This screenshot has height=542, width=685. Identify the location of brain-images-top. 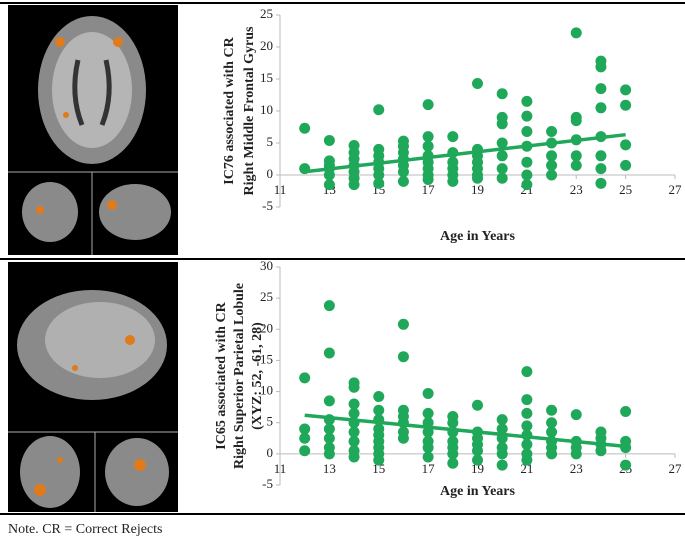
(93, 130).